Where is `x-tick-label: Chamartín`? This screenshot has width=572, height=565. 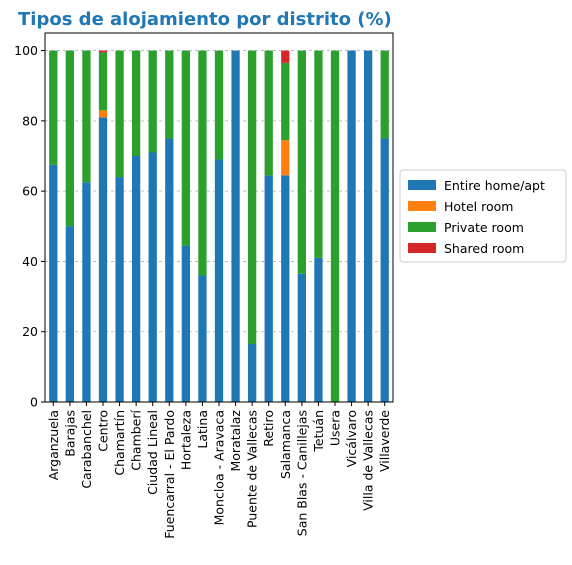 x-tick-label: Chamartín is located at coordinates (119, 443).